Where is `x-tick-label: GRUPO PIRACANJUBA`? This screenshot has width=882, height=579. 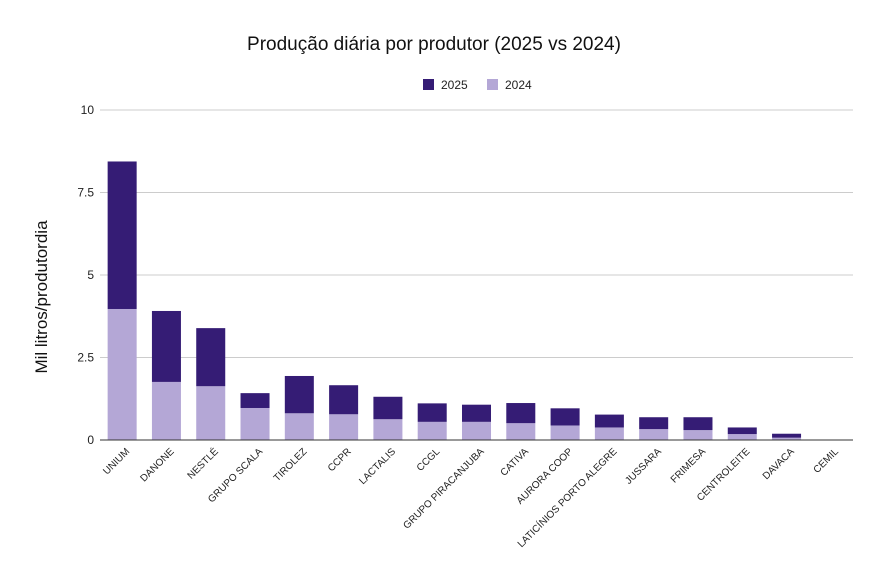 x-tick-label: GRUPO PIRACANJUBA is located at coordinates (443, 488).